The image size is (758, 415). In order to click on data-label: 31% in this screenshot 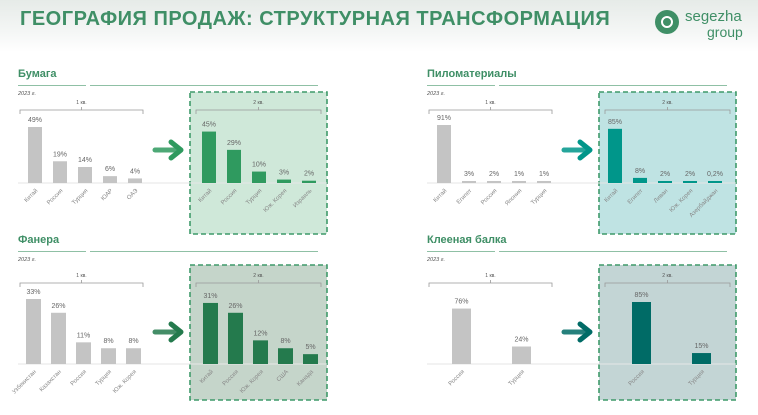, I will do `click(210, 296)`.